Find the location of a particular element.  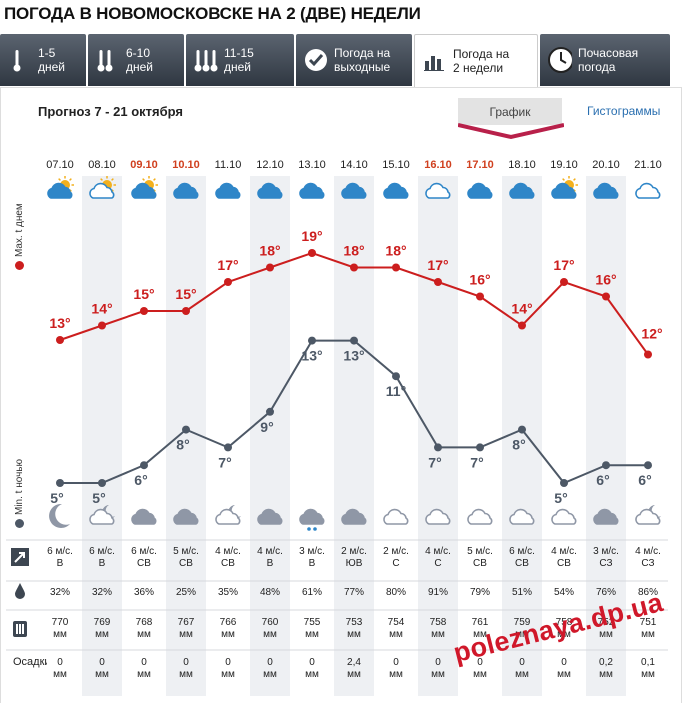

tab-label: 1-5 дней is located at coordinates (52, 60).